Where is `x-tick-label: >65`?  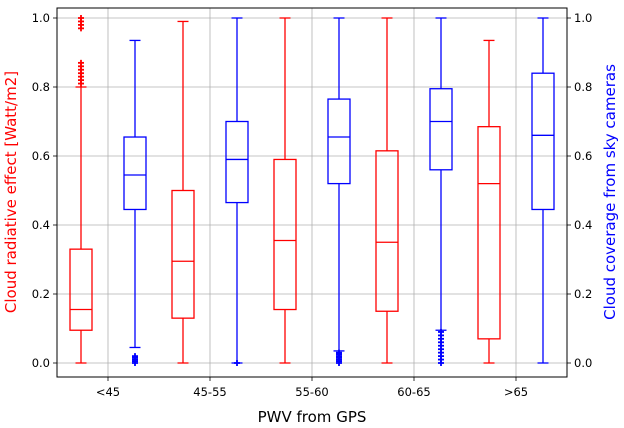 x-tick-label: >65 is located at coordinates (516, 392).